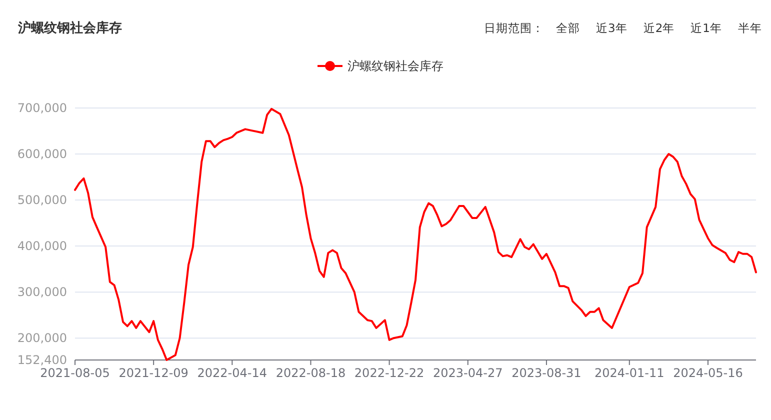  I want to click on y-tick-label: 600,000, so click(42, 154).